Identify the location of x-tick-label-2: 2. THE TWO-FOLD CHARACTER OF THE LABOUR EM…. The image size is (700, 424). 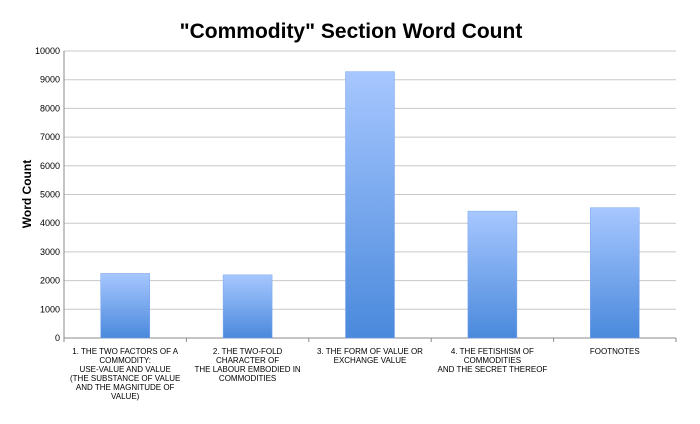
(247, 365).